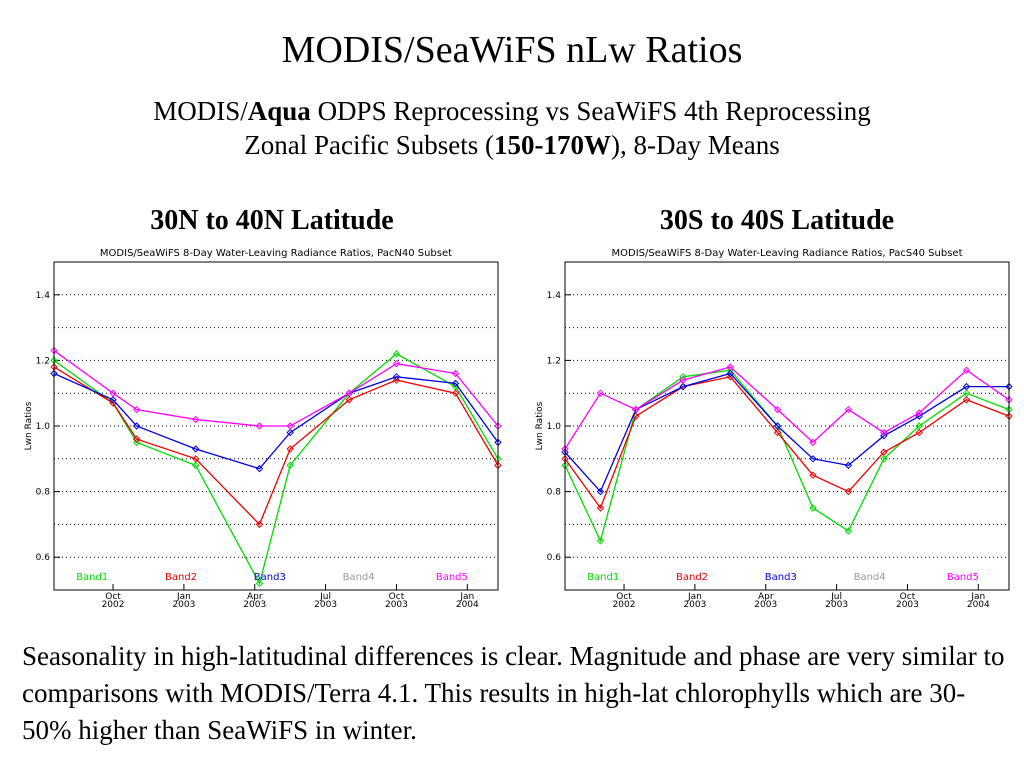 This screenshot has height=768, width=1024. I want to click on series-line-band2, so click(787, 443).